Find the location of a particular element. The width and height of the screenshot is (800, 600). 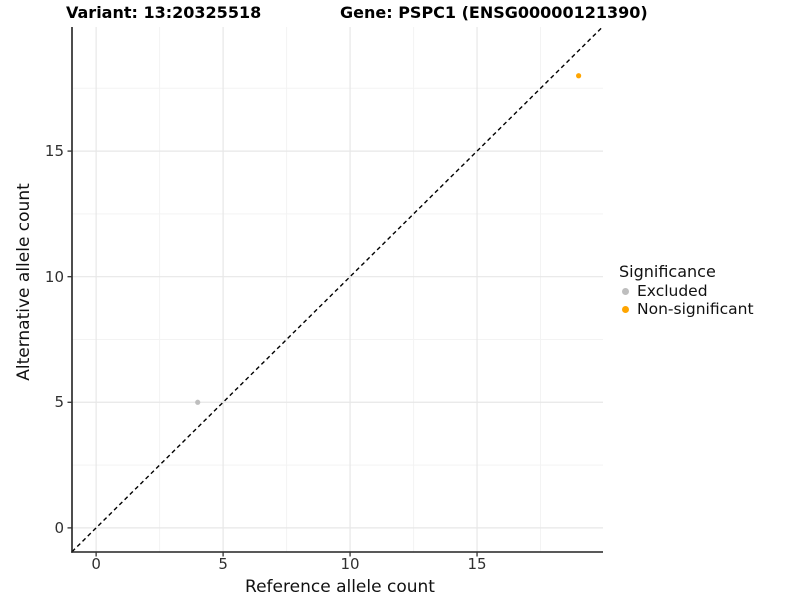

legend-item-excluded: Excluded is located at coordinates (686, 292).